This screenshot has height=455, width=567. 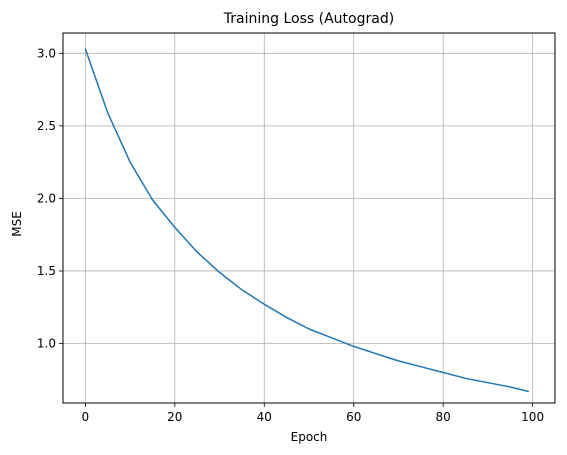 What do you see at coordinates (313, 413) in the screenshot?
I see `x-axis: 0 20 40 60 80 100` at bounding box center [313, 413].